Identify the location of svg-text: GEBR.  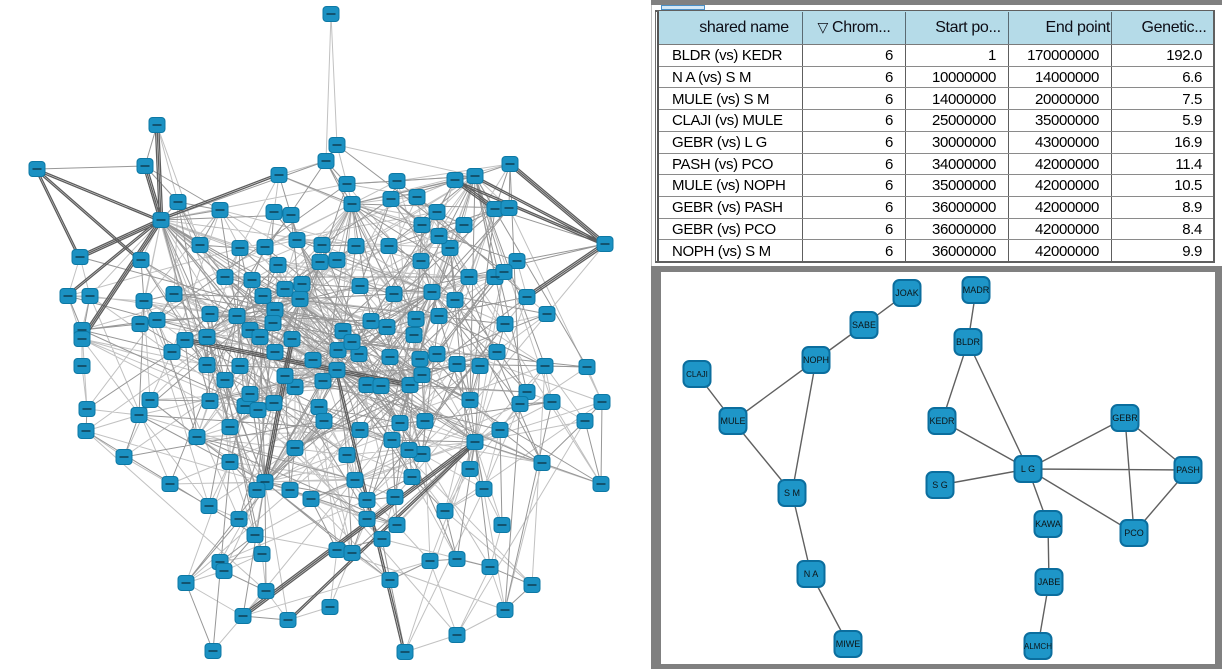
(1125, 418).